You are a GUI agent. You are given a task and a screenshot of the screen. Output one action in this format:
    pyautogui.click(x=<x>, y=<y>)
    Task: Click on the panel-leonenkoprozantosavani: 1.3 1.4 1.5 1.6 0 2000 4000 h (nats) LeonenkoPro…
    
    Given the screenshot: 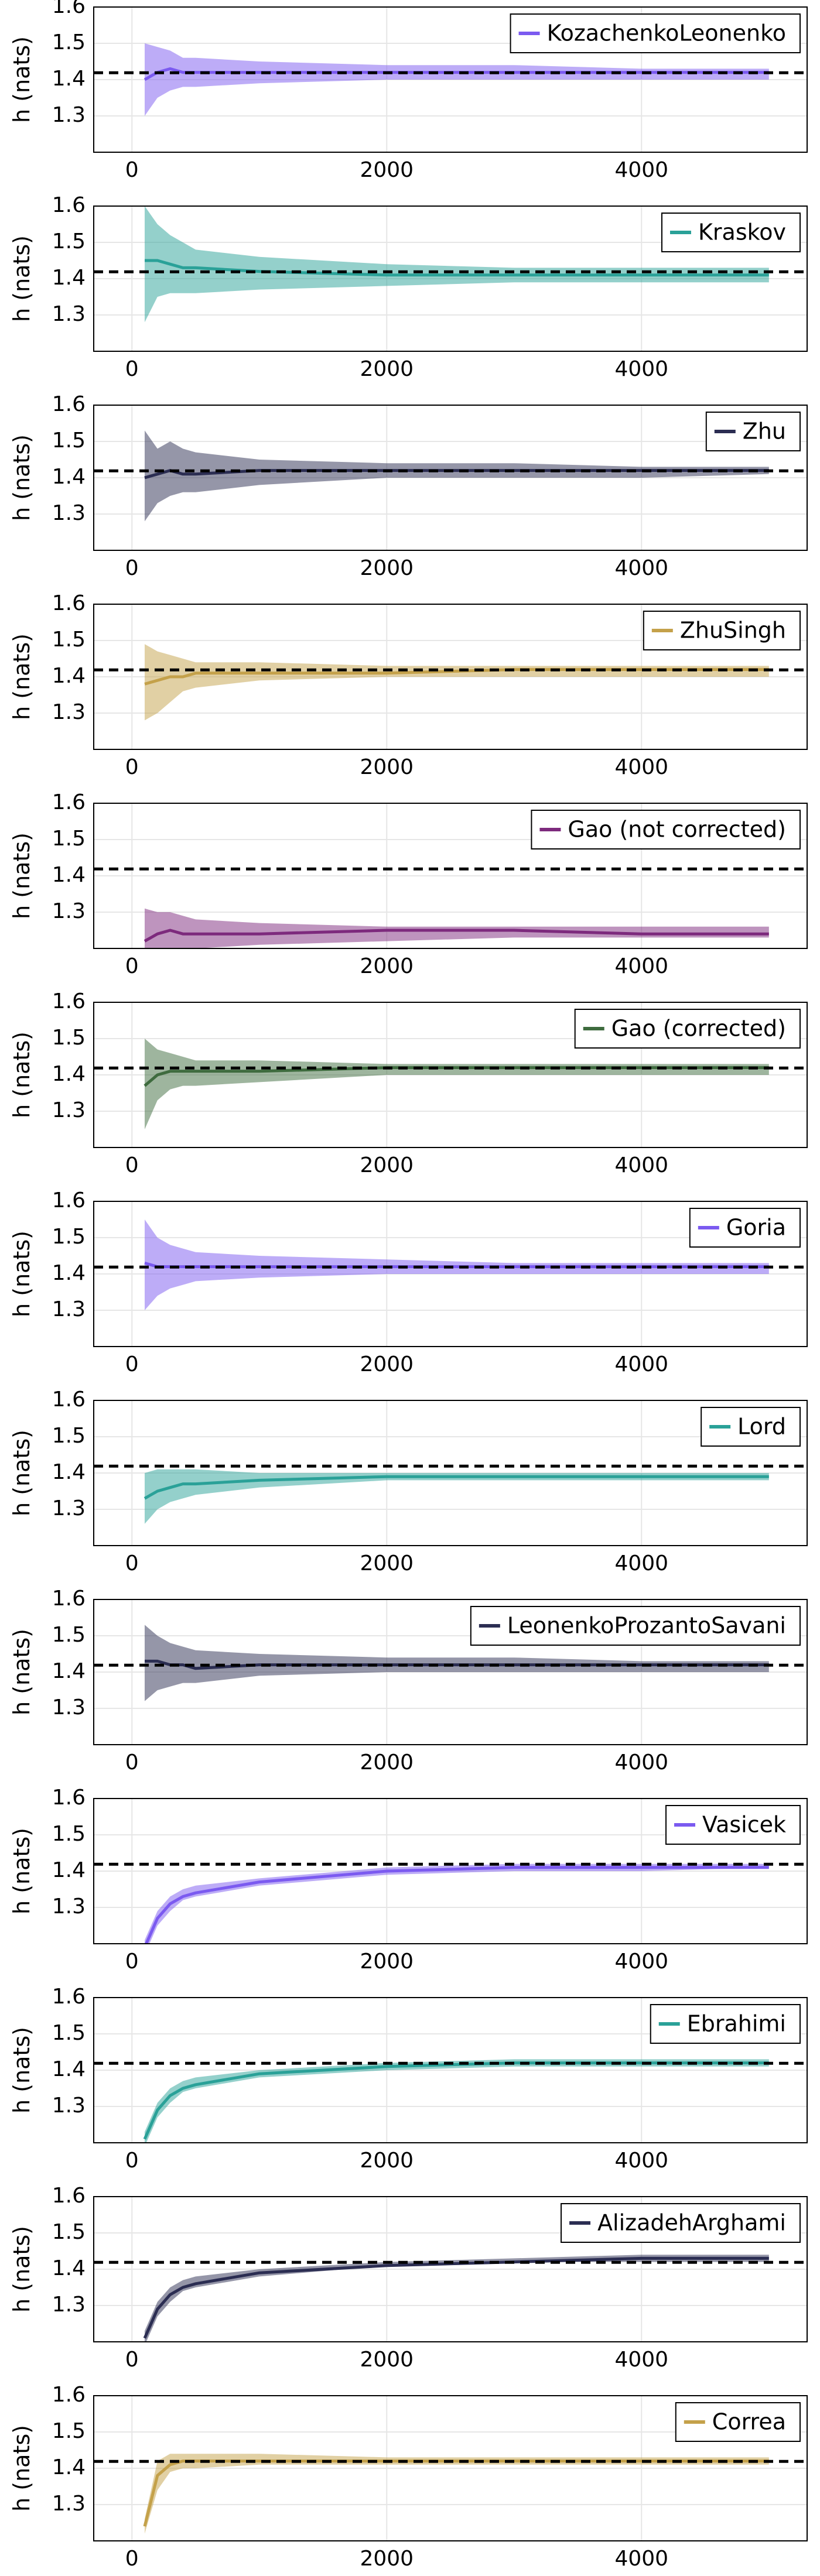 What is the action you would take?
    pyautogui.click(x=408, y=1681)
    